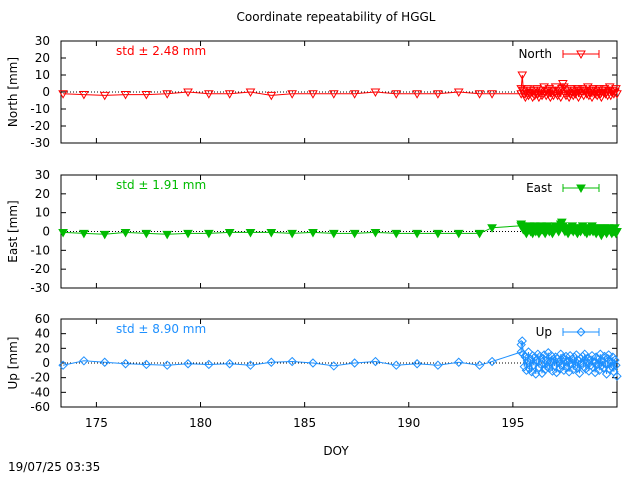 The height and width of the screenshot is (480, 640). Describe the element at coordinates (539, 188) in the screenshot. I see `legend-label: East` at that location.